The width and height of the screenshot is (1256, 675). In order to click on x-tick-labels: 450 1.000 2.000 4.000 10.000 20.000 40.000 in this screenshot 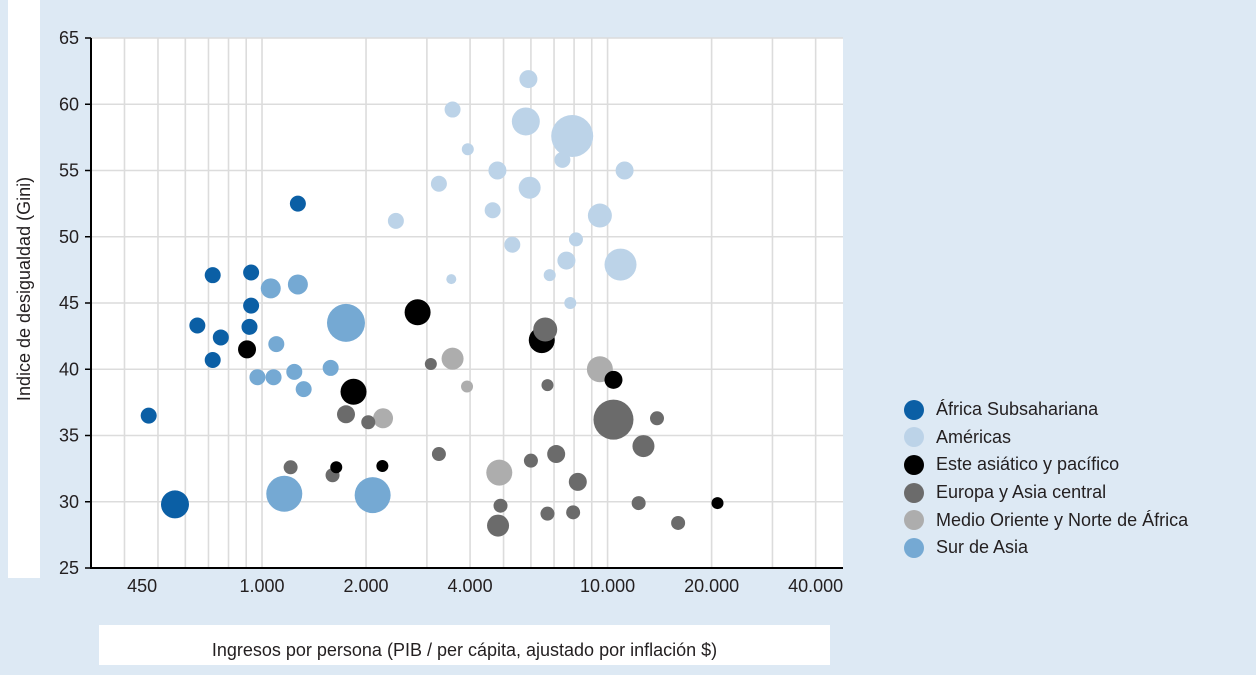, I will do `click(485, 586)`.